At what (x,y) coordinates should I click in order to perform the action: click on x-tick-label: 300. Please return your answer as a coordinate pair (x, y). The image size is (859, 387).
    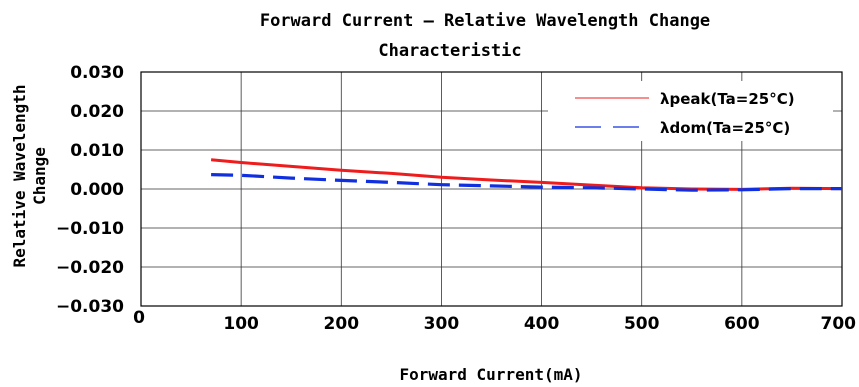
    Looking at the image, I should click on (442, 324).